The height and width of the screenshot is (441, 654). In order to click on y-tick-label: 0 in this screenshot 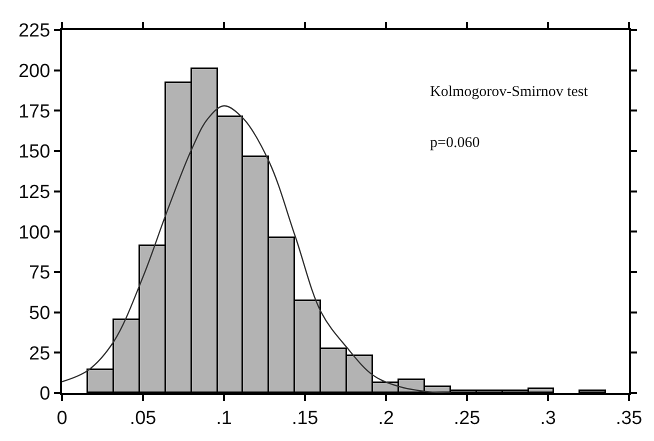, I will do `click(45, 394)`.